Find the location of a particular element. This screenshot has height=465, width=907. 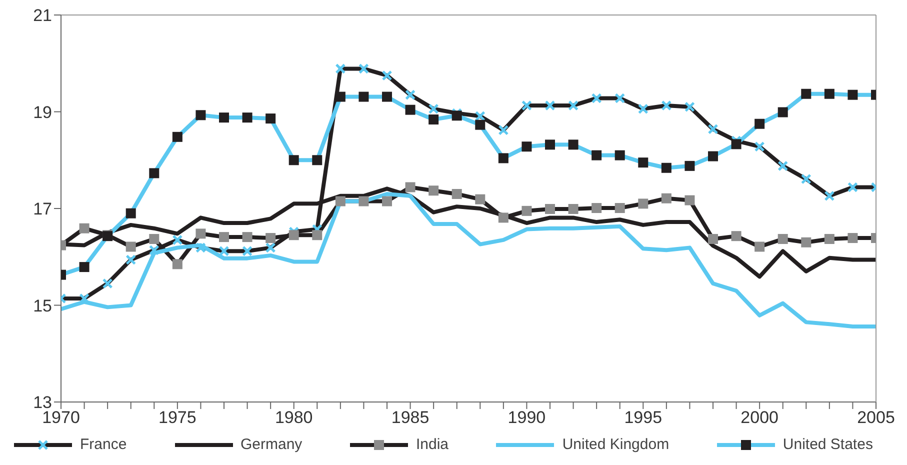

legend-label: United States is located at coordinates (827, 444).